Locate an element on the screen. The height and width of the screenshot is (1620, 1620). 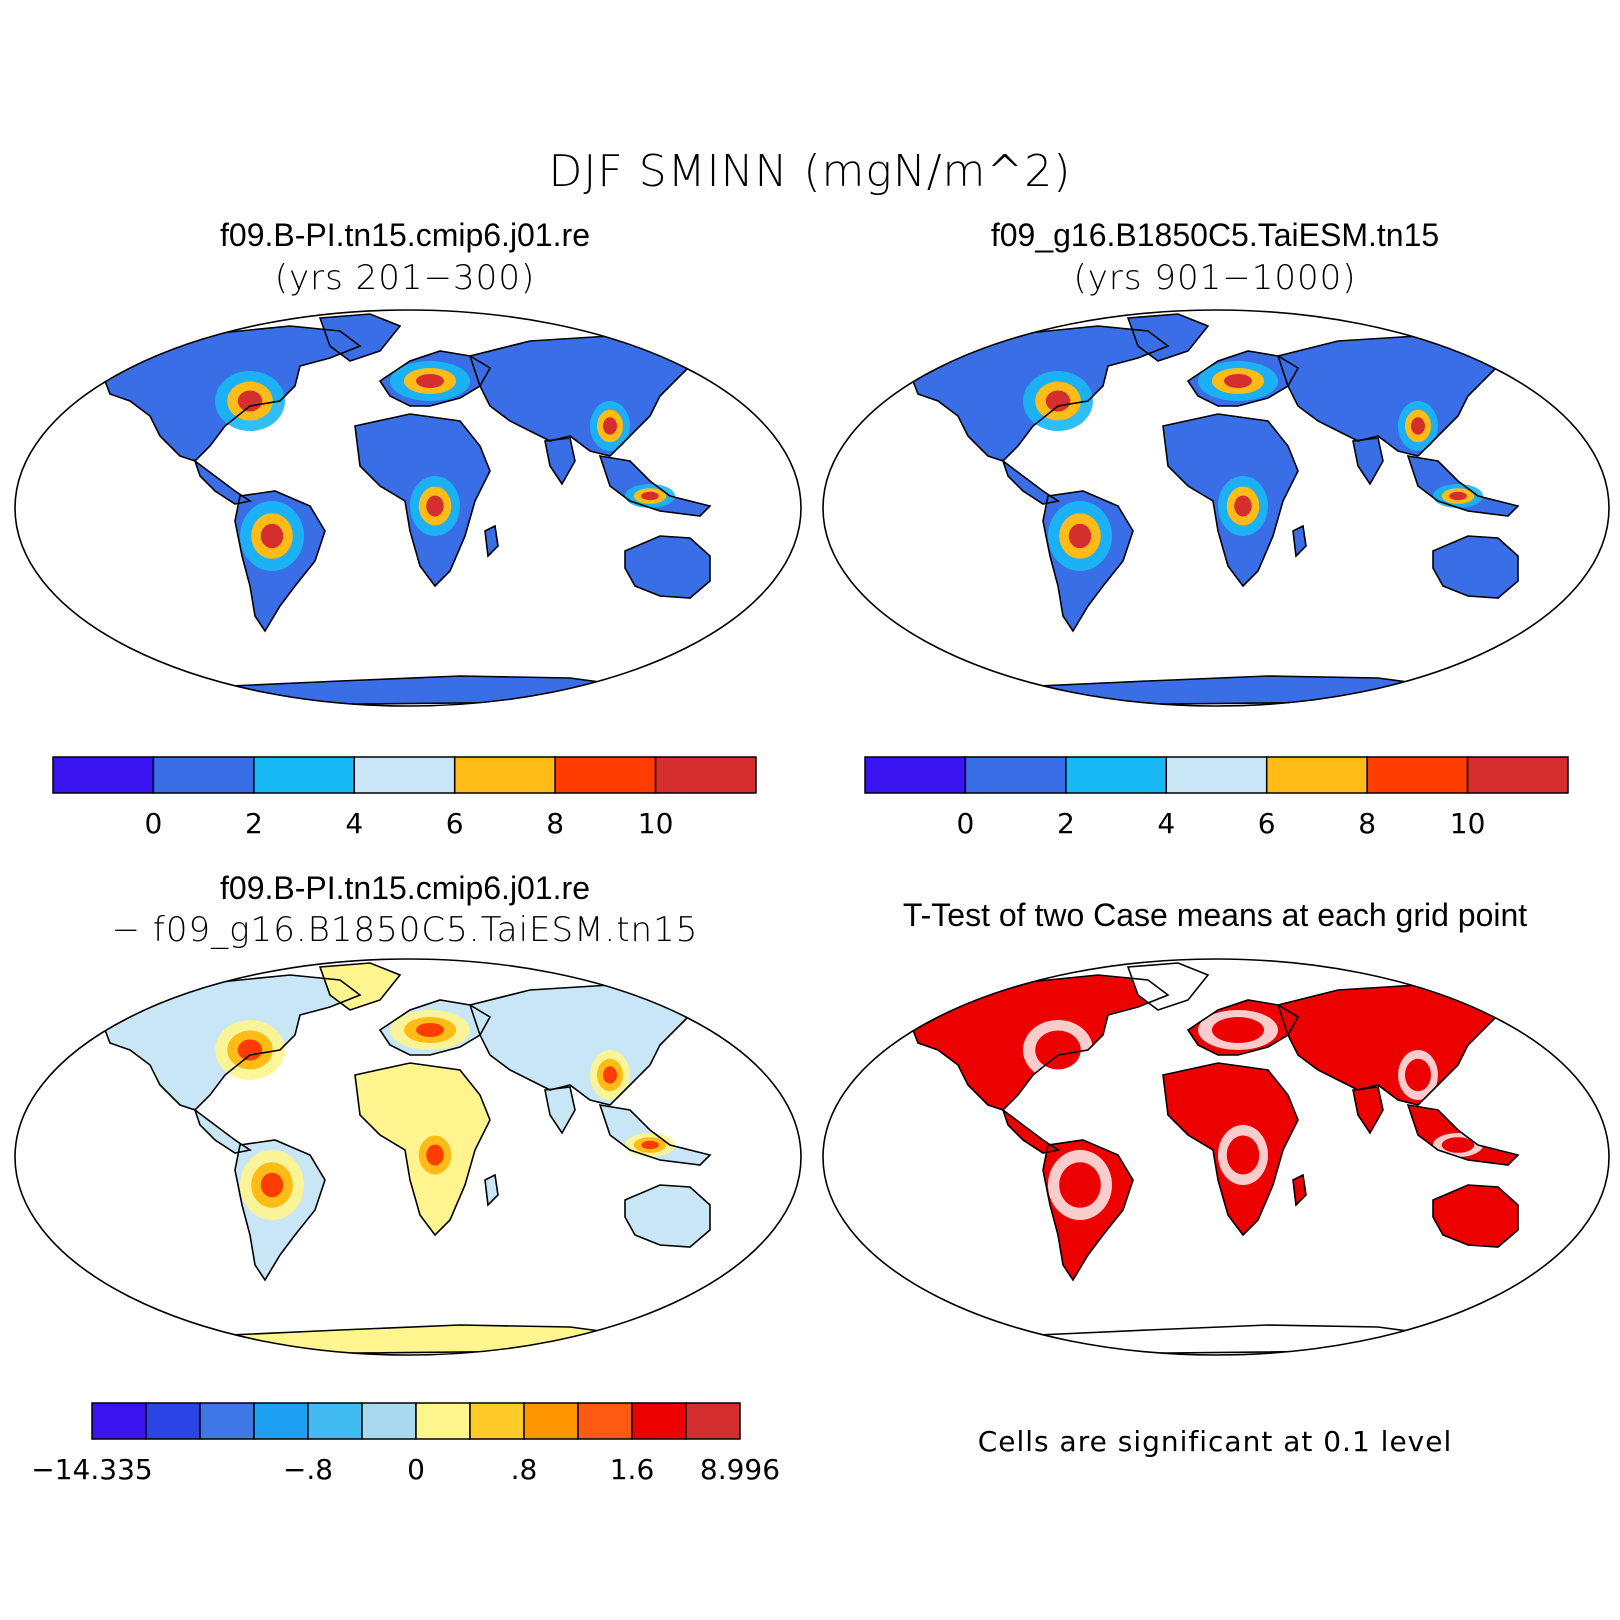
significance-note: Cells are significant at 0.1 level is located at coordinates (1215, 1441).